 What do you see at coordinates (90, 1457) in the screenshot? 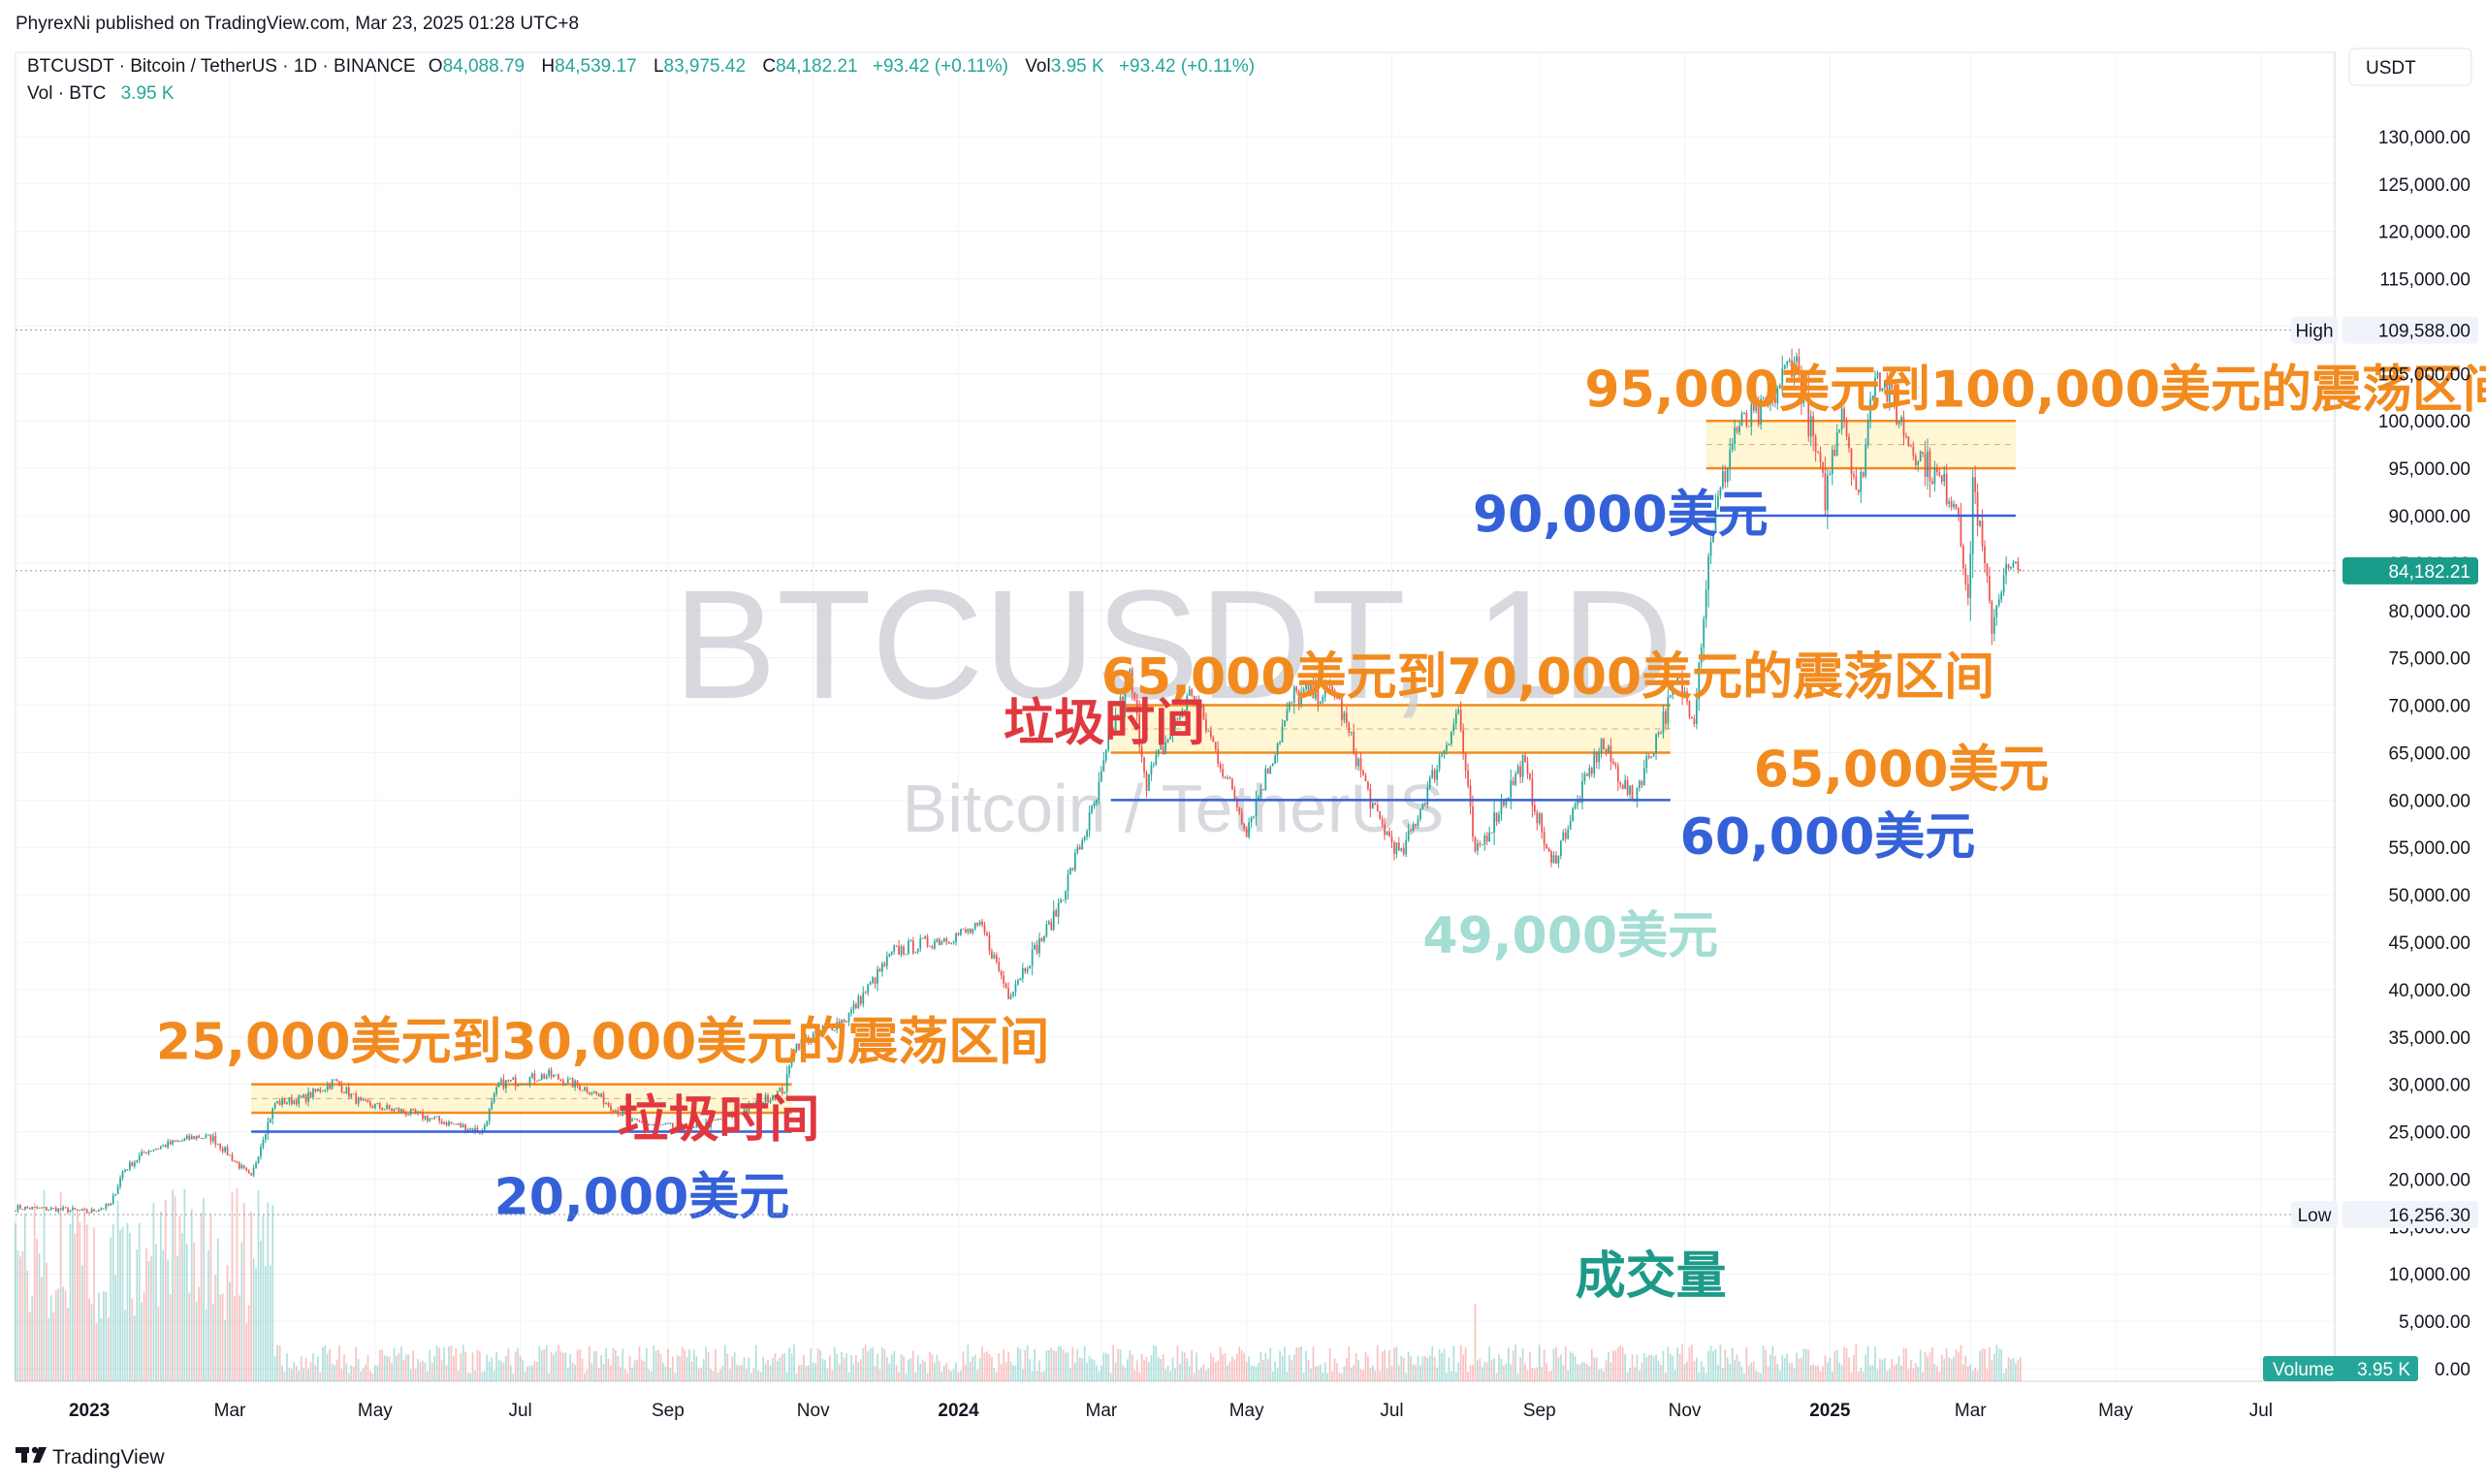
I see `tradingview-logo: TradingView` at bounding box center [90, 1457].